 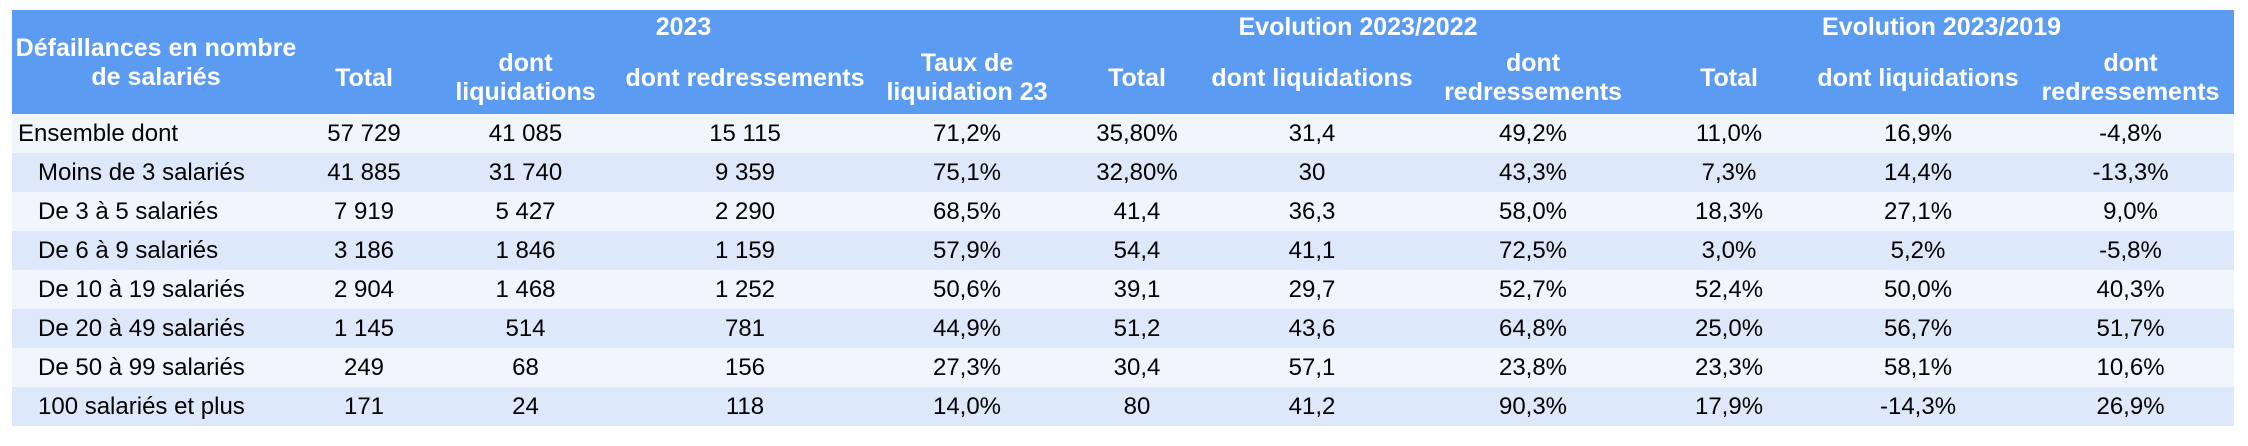 I want to click on table-cell: 41,4, so click(x=1137, y=211).